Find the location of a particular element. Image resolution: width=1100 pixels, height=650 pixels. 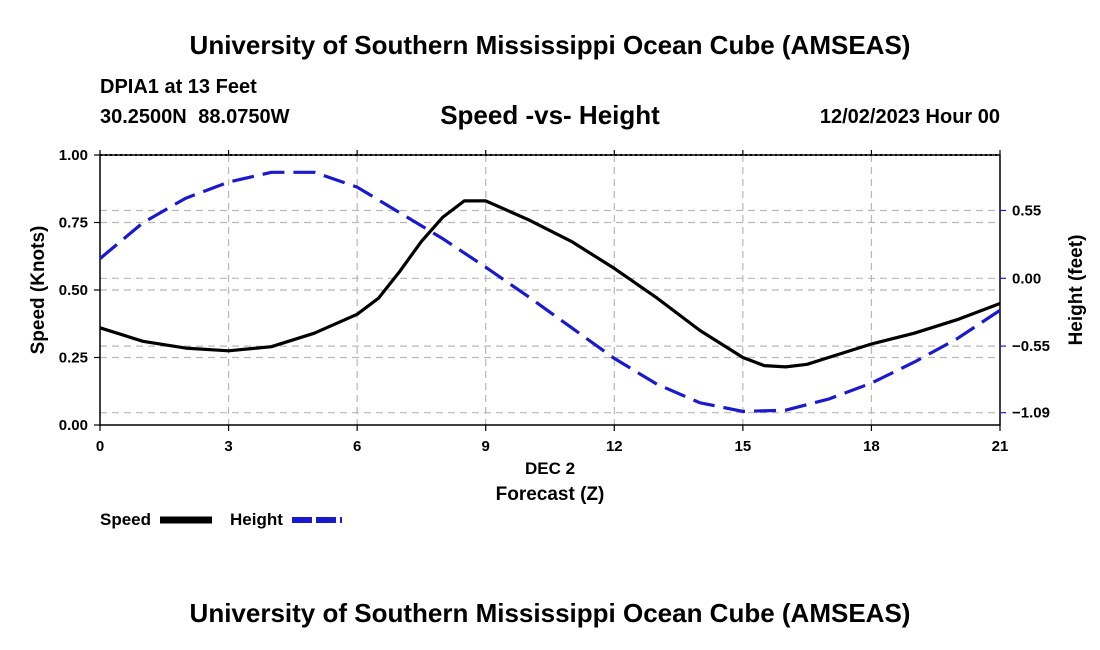

coordinates-label: 30.2500N 88.0750W is located at coordinates (195, 117).